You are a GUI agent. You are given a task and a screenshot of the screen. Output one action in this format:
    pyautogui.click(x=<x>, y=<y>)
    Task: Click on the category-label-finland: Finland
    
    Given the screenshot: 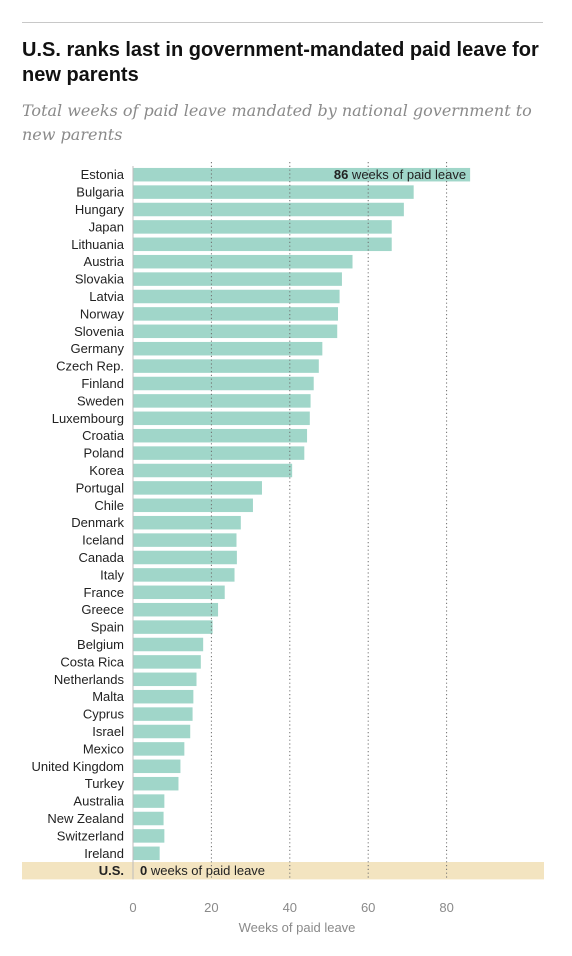 What is the action you would take?
    pyautogui.click(x=102, y=383)
    